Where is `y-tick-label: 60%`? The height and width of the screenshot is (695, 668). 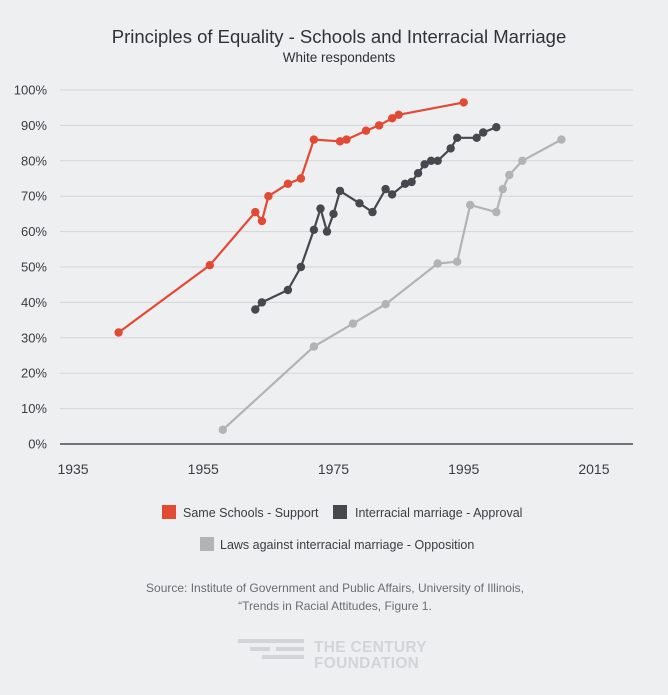
y-tick-label: 60% is located at coordinates (34, 231).